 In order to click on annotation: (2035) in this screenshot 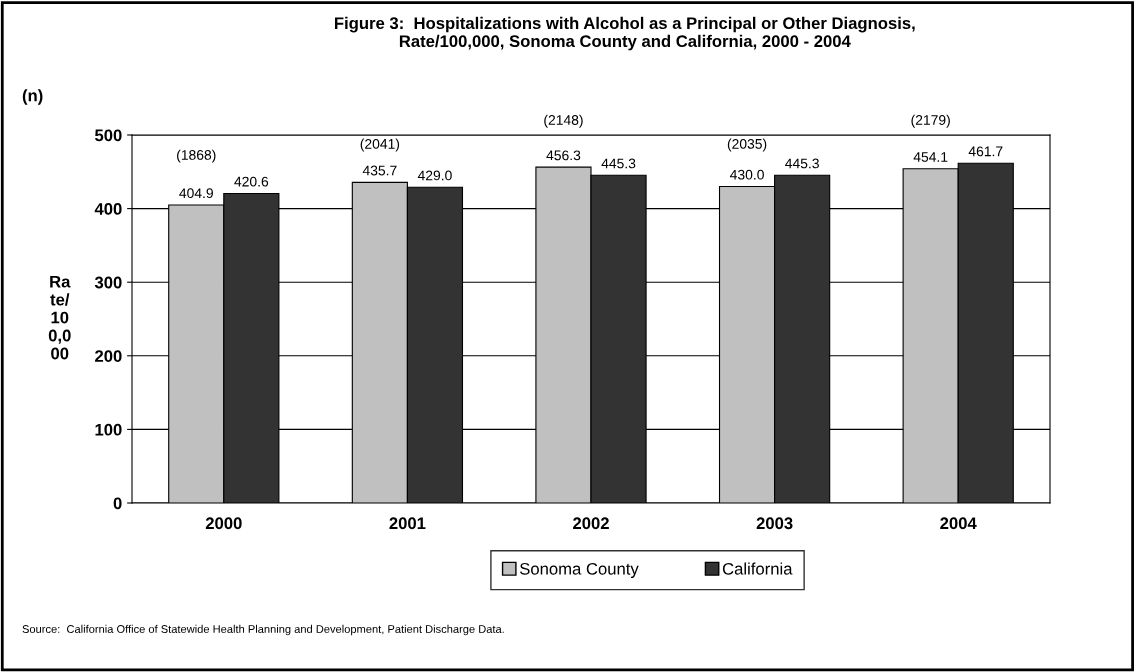, I will do `click(747, 145)`.